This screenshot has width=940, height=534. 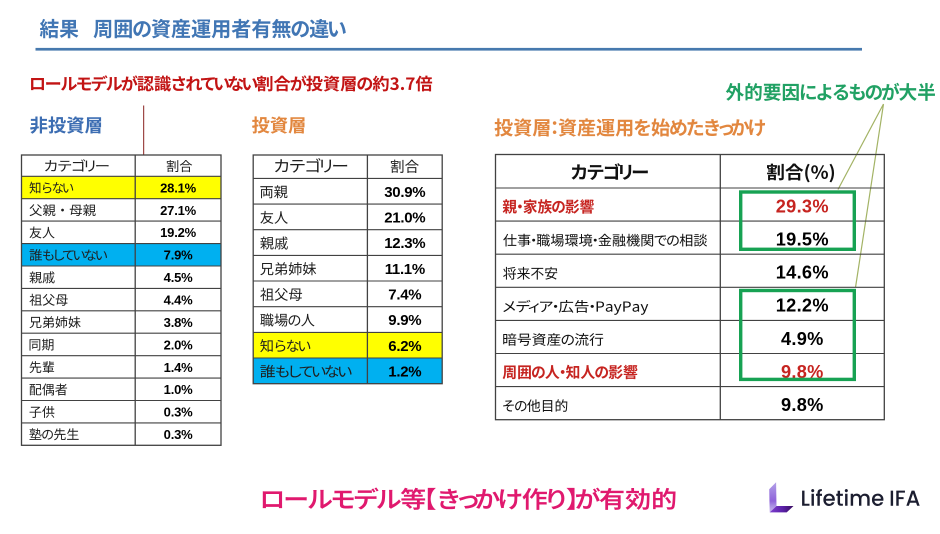 What do you see at coordinates (178, 367) in the screenshot?
I see `svg-text: 1.4%` at bounding box center [178, 367].